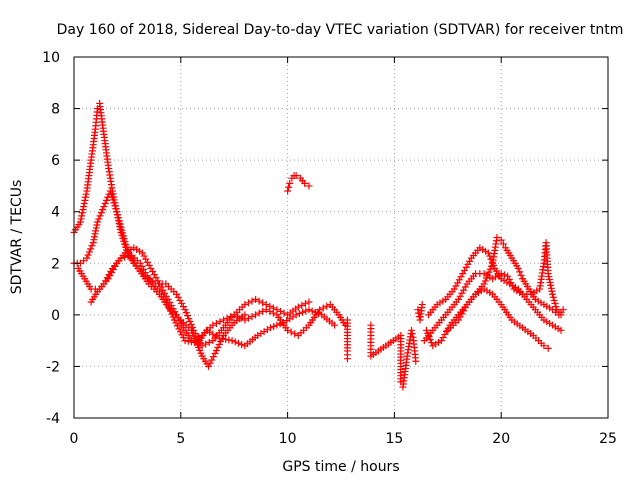 The width and height of the screenshot is (640, 480). Describe the element at coordinates (288, 439) in the screenshot. I see `x-tick-label-2: 10` at that location.